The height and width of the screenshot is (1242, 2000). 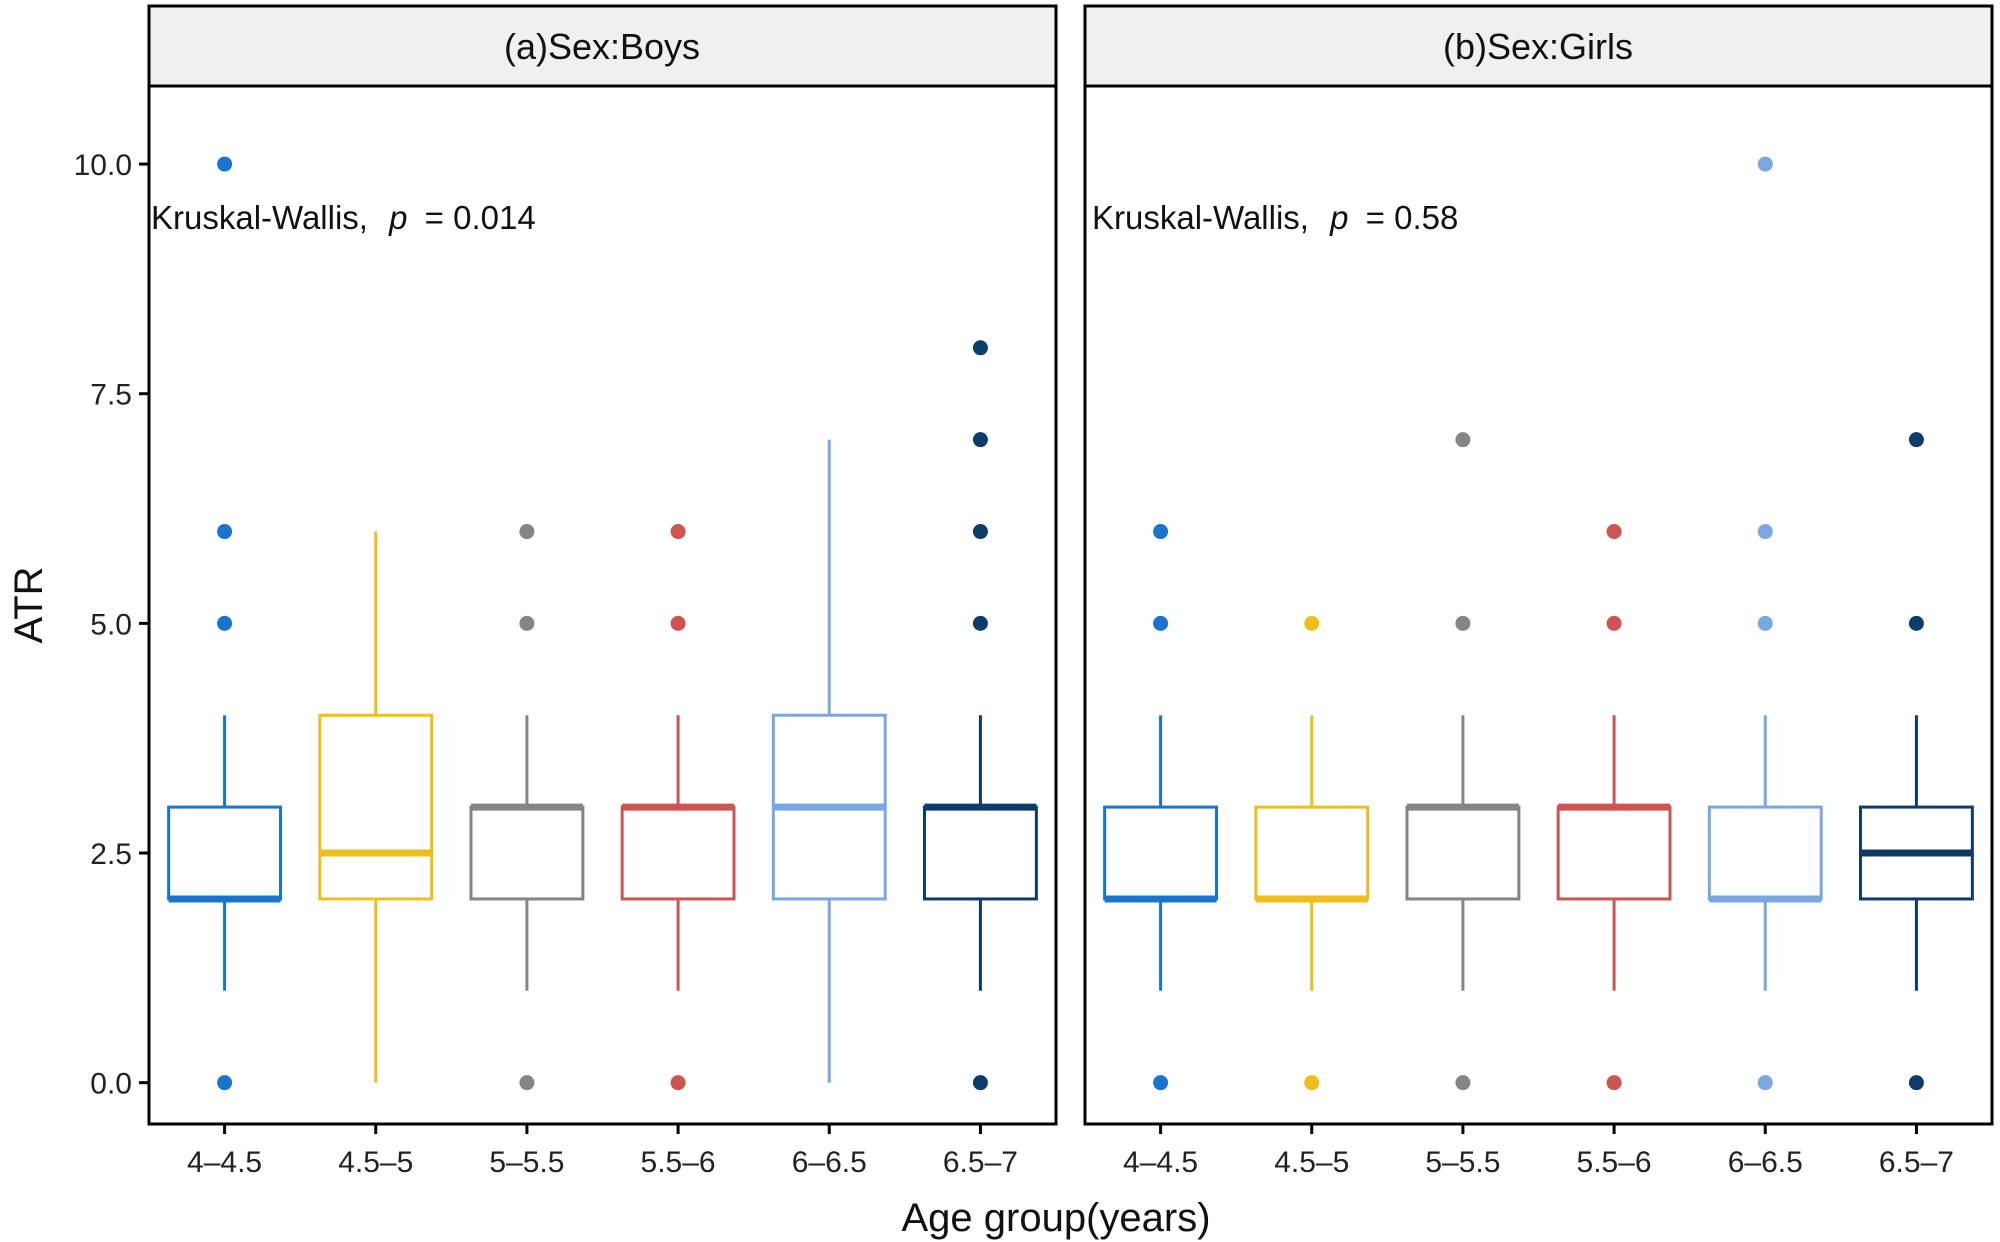 I want to click on kruskal-wallis-annotation: Kruskal-Wallis, p = 0.014, so click(x=343, y=217).